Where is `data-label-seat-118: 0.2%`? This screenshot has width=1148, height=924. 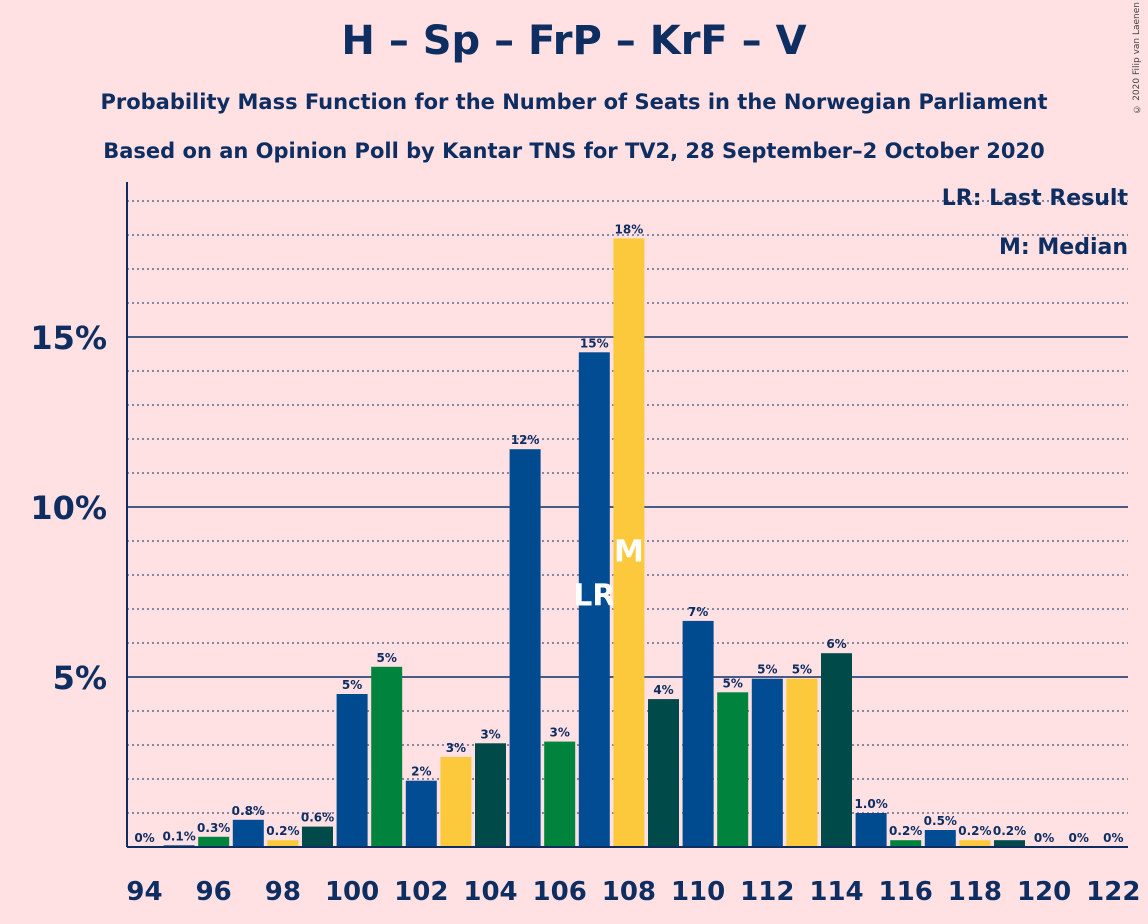
data-label-seat-118: 0.2% is located at coordinates (974, 831).